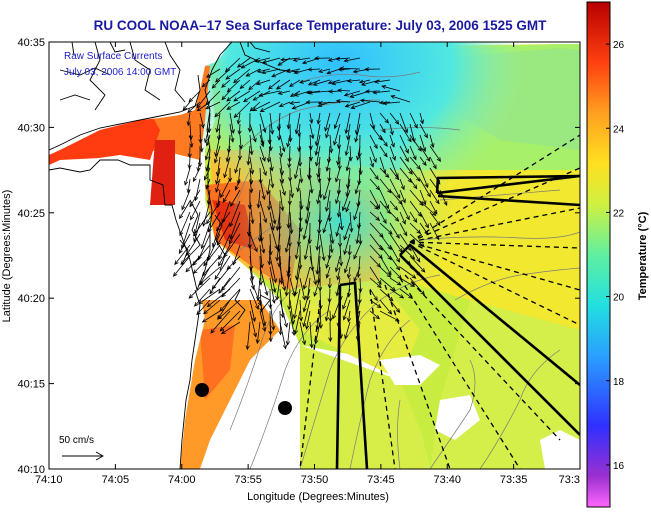 The image size is (651, 516). I want to click on x-tick-label: 73:35, so click(514, 480).